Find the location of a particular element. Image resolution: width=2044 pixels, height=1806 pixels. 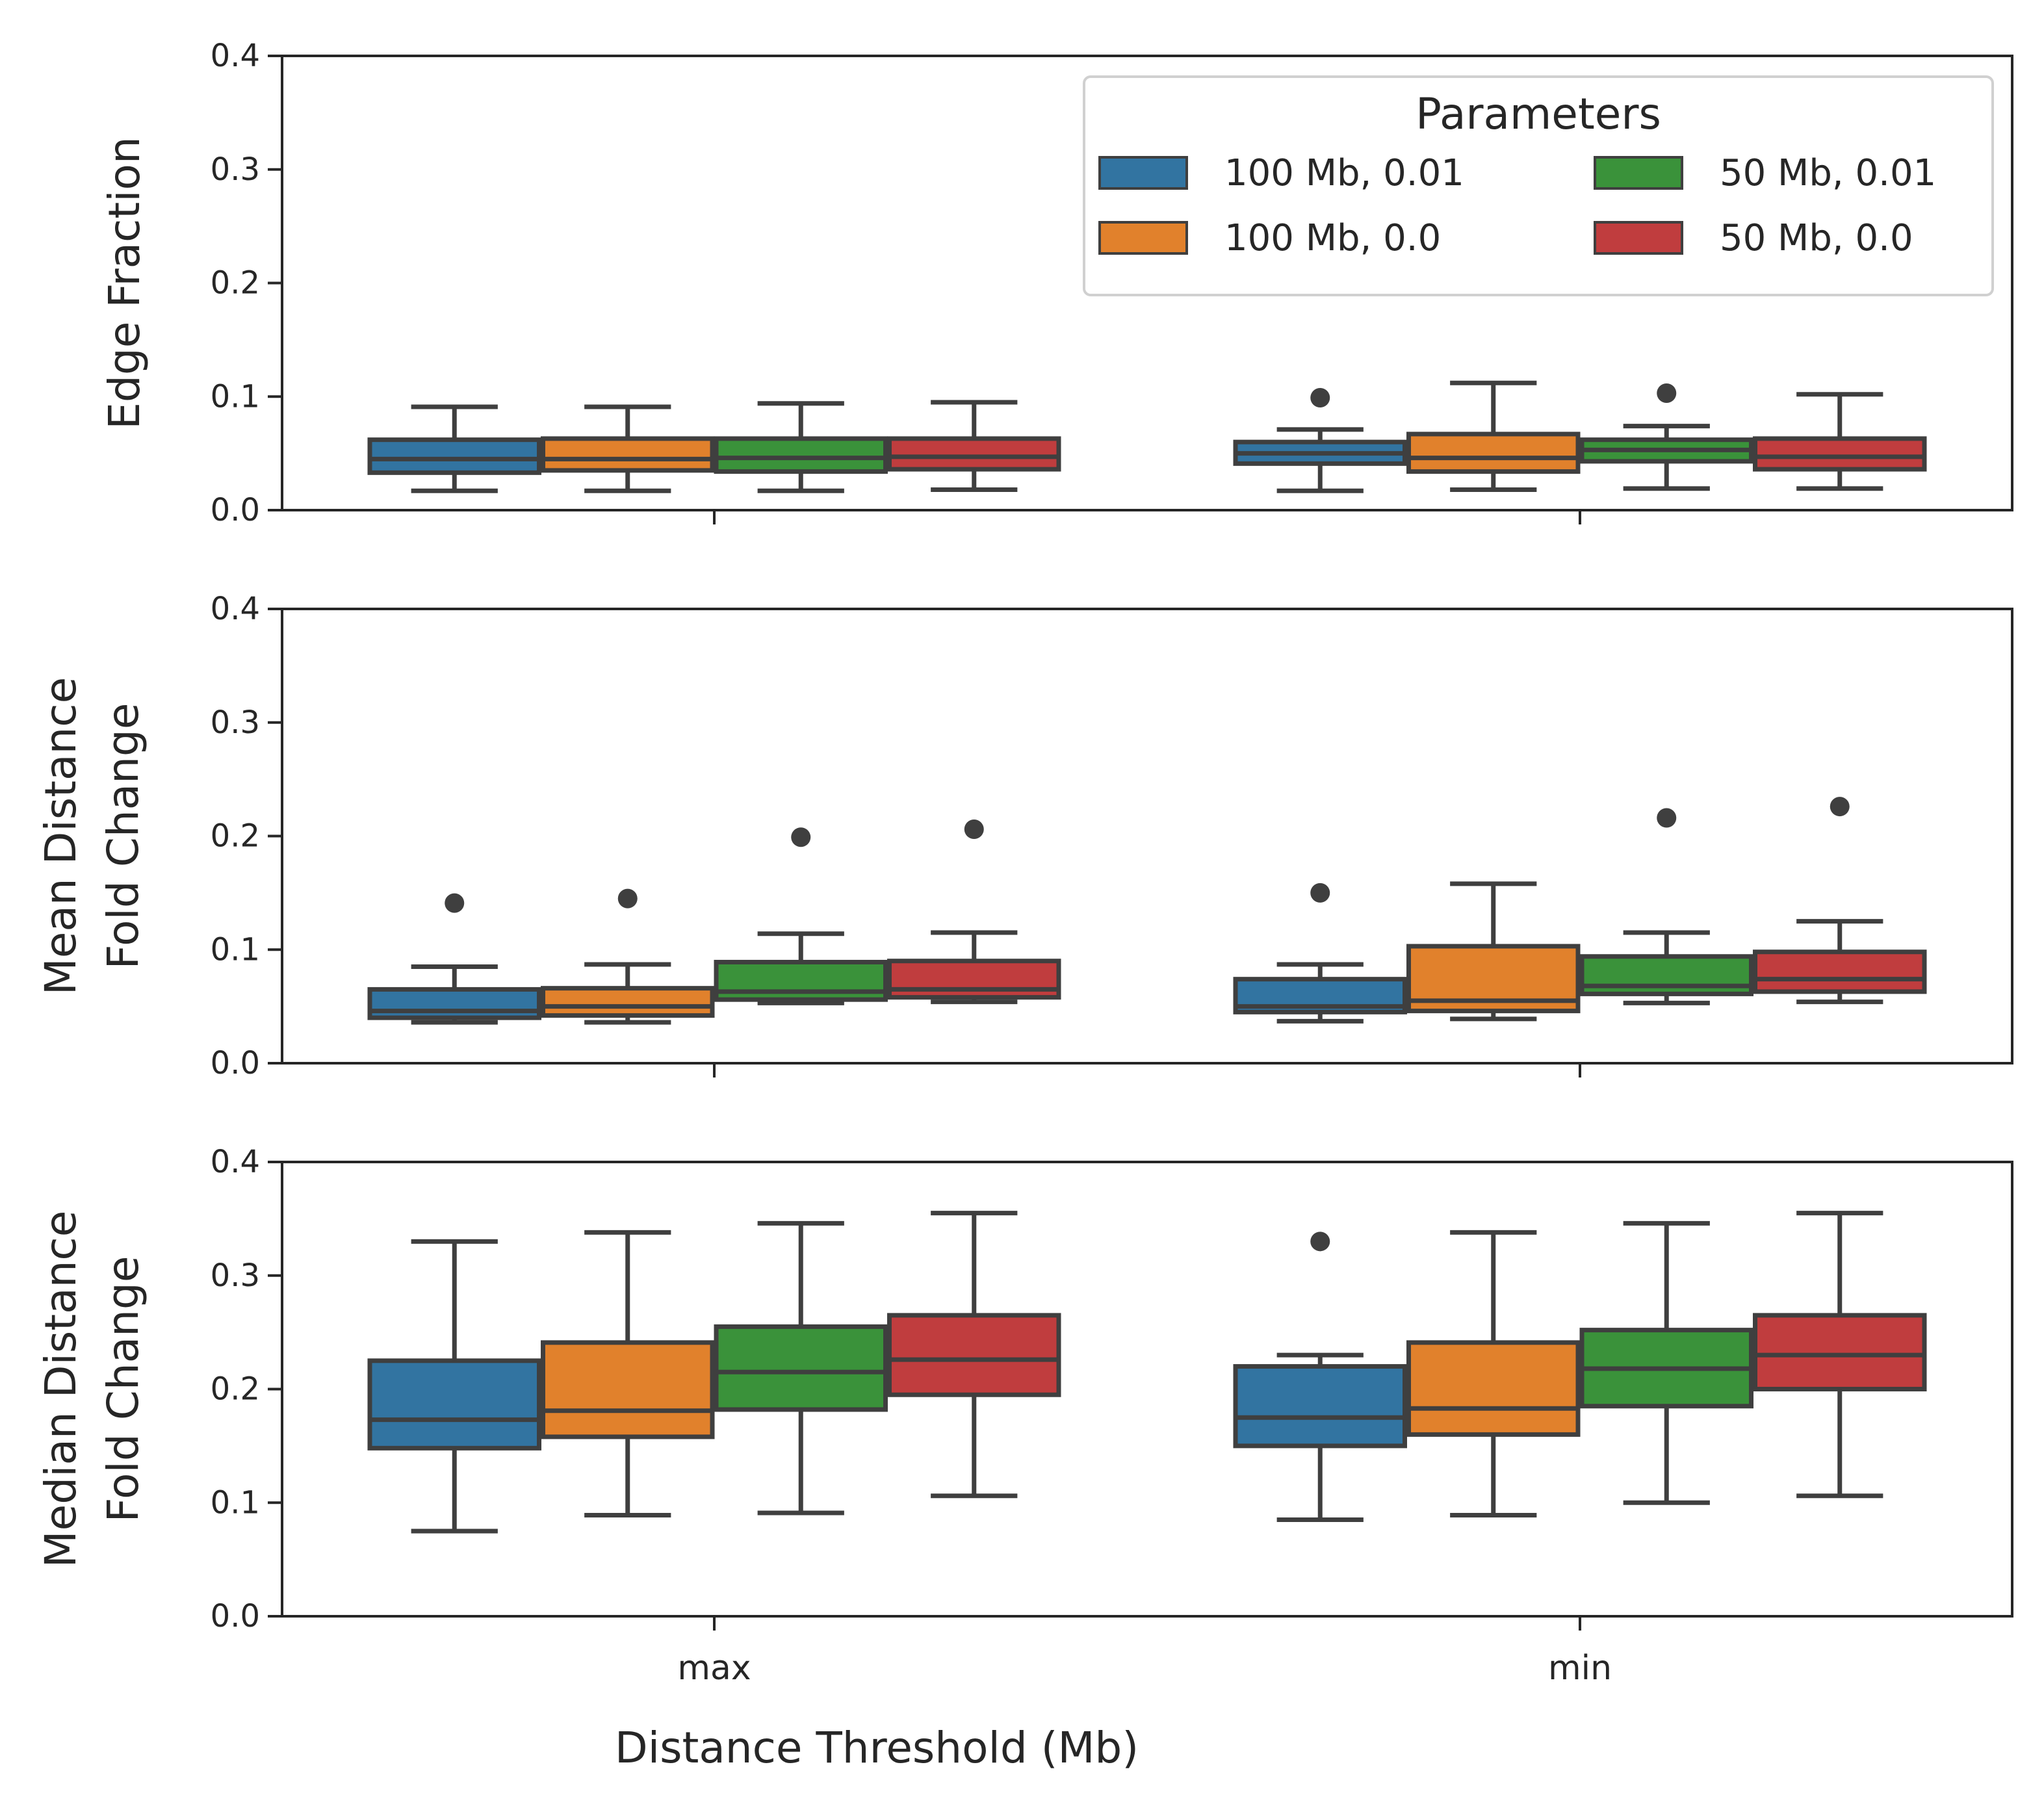

y-axis-label: Edge Fraction is located at coordinates (124, 283).